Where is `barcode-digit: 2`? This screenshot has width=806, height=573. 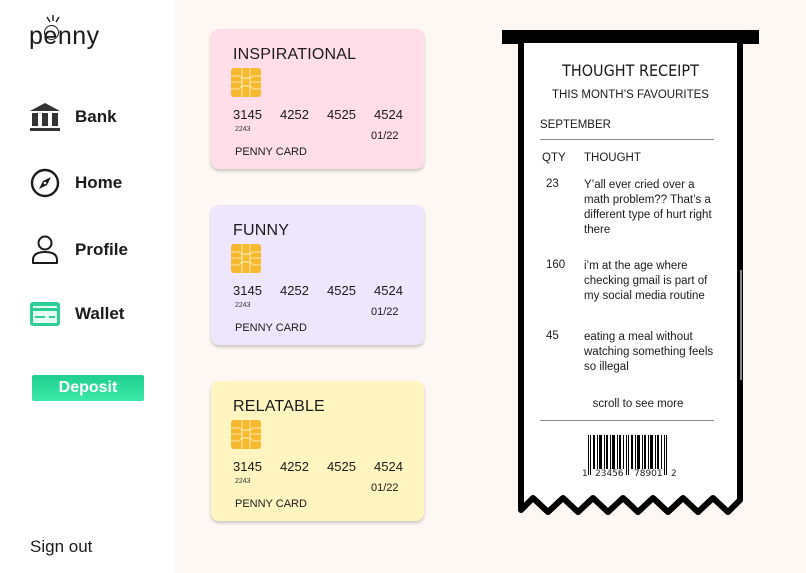 barcode-digit: 2 is located at coordinates (674, 474).